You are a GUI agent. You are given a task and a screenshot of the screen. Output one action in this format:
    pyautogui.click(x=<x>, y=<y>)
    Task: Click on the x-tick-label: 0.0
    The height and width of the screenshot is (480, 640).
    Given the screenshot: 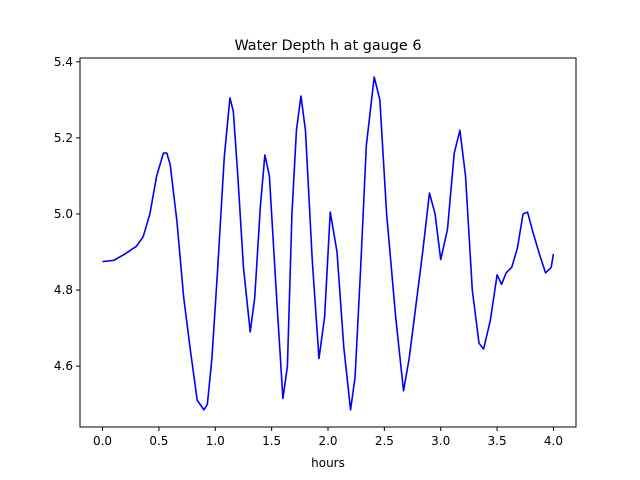 What is the action you would take?
    pyautogui.click(x=102, y=441)
    